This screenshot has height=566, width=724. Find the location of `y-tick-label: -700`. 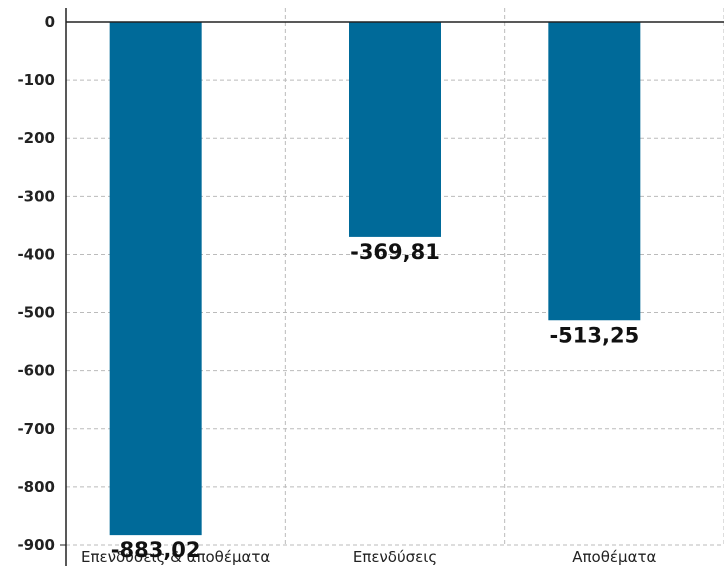

y-tick-label: -700 is located at coordinates (36, 429).